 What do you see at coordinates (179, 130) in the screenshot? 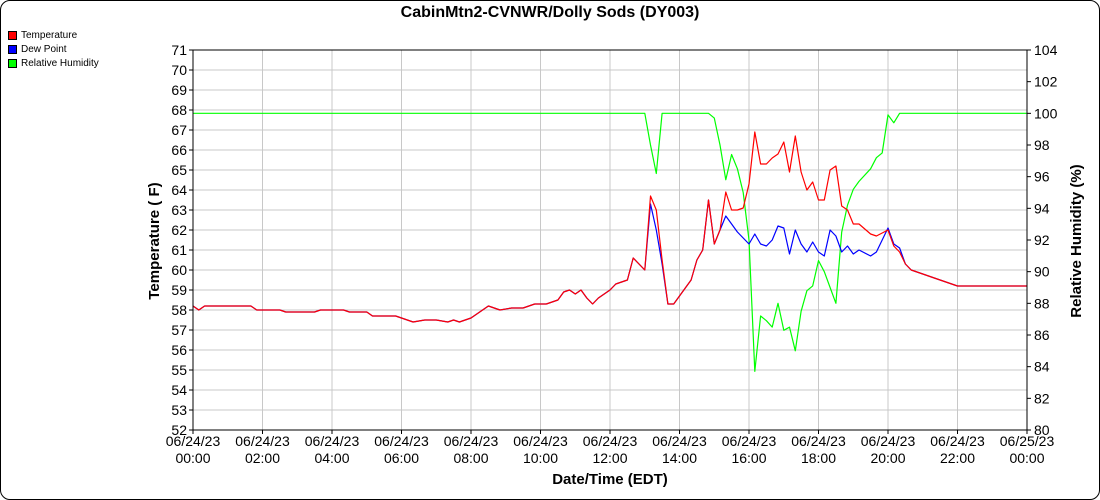
I see `y-tick-label: 67` at bounding box center [179, 130].